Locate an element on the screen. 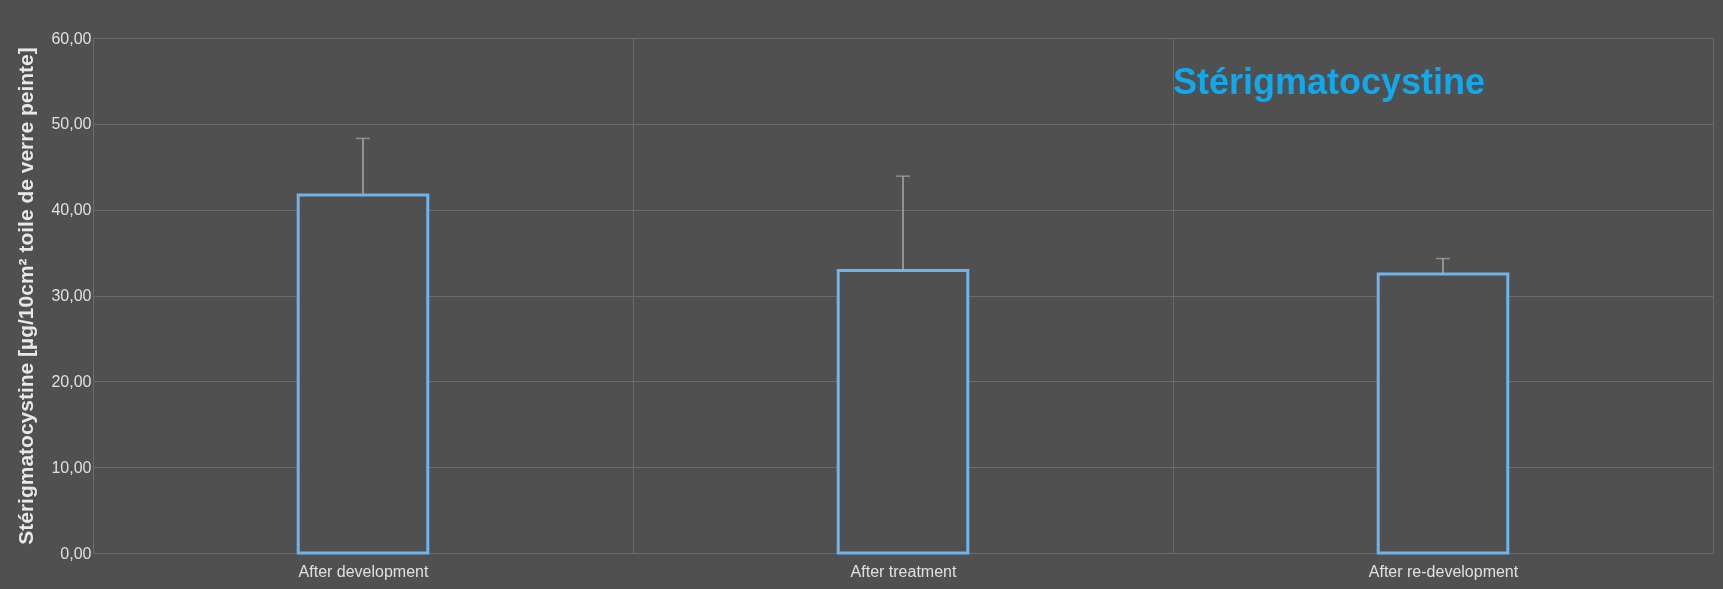 The height and width of the screenshot is (589, 1723). y-tick-label: 10,00 is located at coordinates (71, 467).